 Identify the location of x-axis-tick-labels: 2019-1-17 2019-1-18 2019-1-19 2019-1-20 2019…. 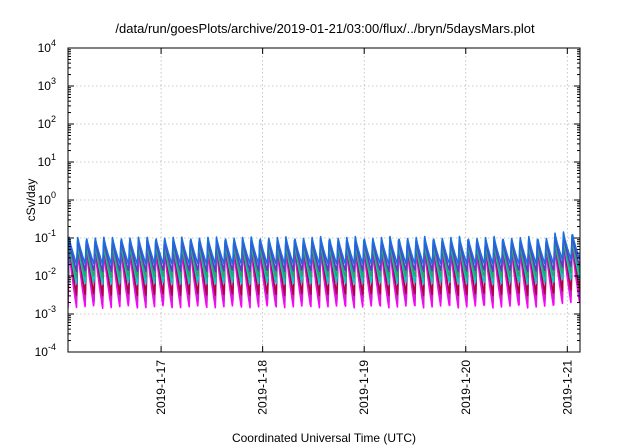
(364, 387).